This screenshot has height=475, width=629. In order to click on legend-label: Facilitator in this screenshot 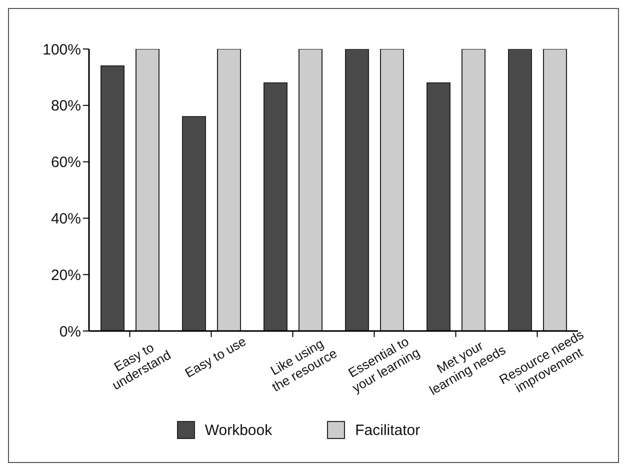, I will do `click(387, 430)`.